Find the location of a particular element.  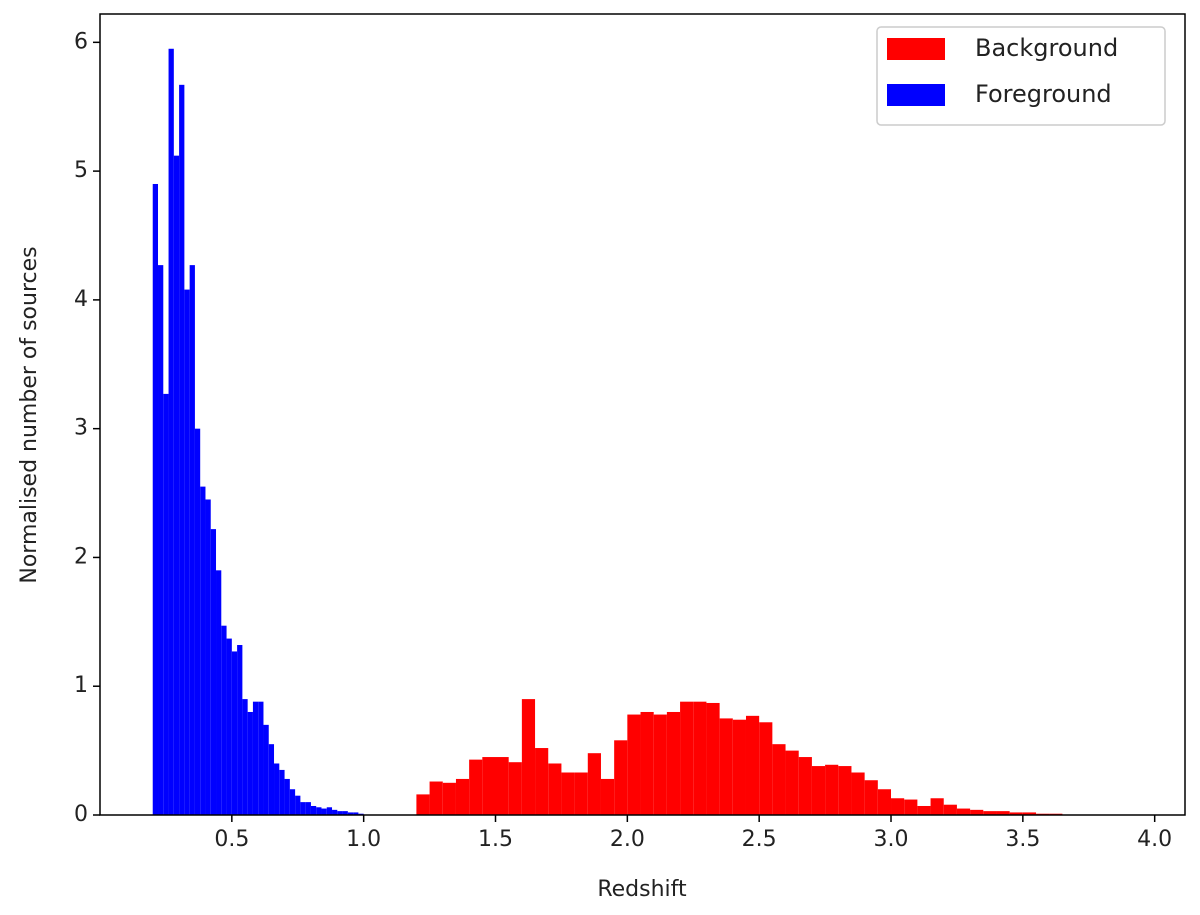

x-tick-label: 2.0 is located at coordinates (627, 839).